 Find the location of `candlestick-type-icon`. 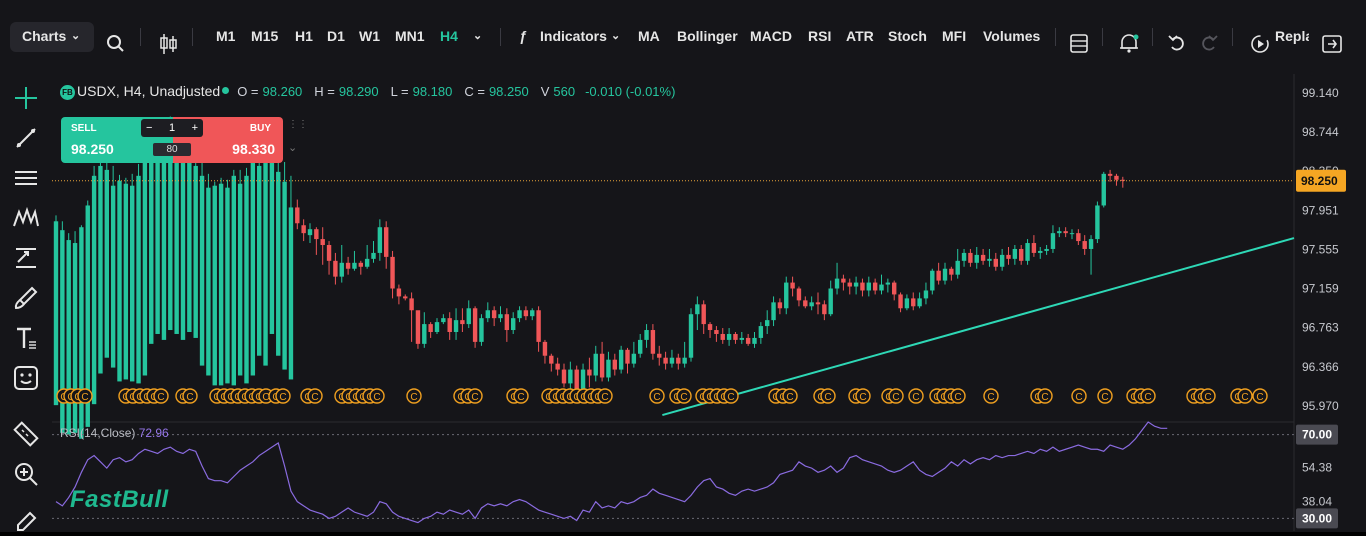

candlestick-type-icon is located at coordinates (169, 44).